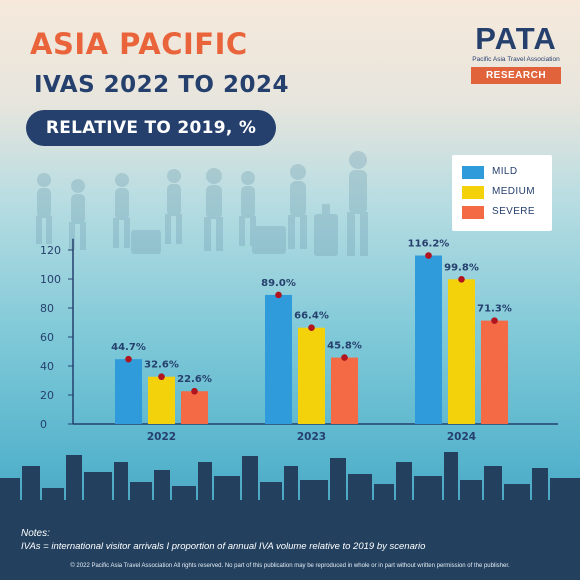  I want to click on title-line-1: ASIA PACIFIC, so click(139, 44).